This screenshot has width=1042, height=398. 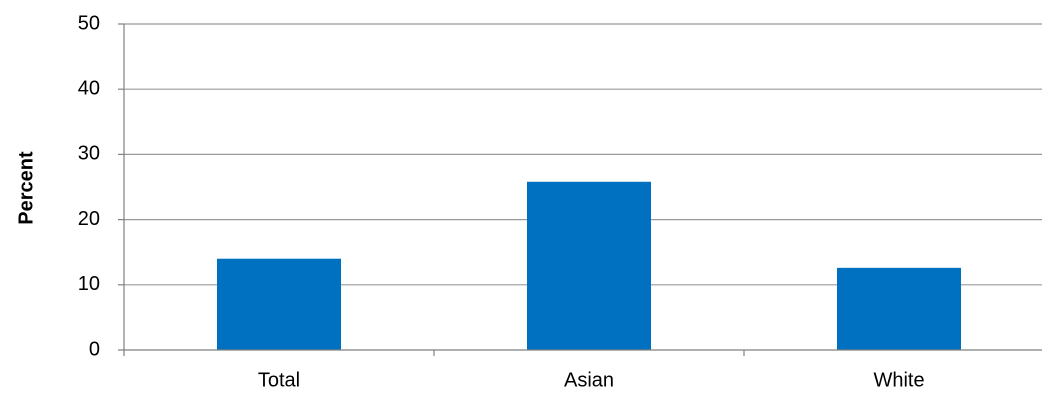 What do you see at coordinates (898, 380) in the screenshot?
I see `x-tick-label: White` at bounding box center [898, 380].